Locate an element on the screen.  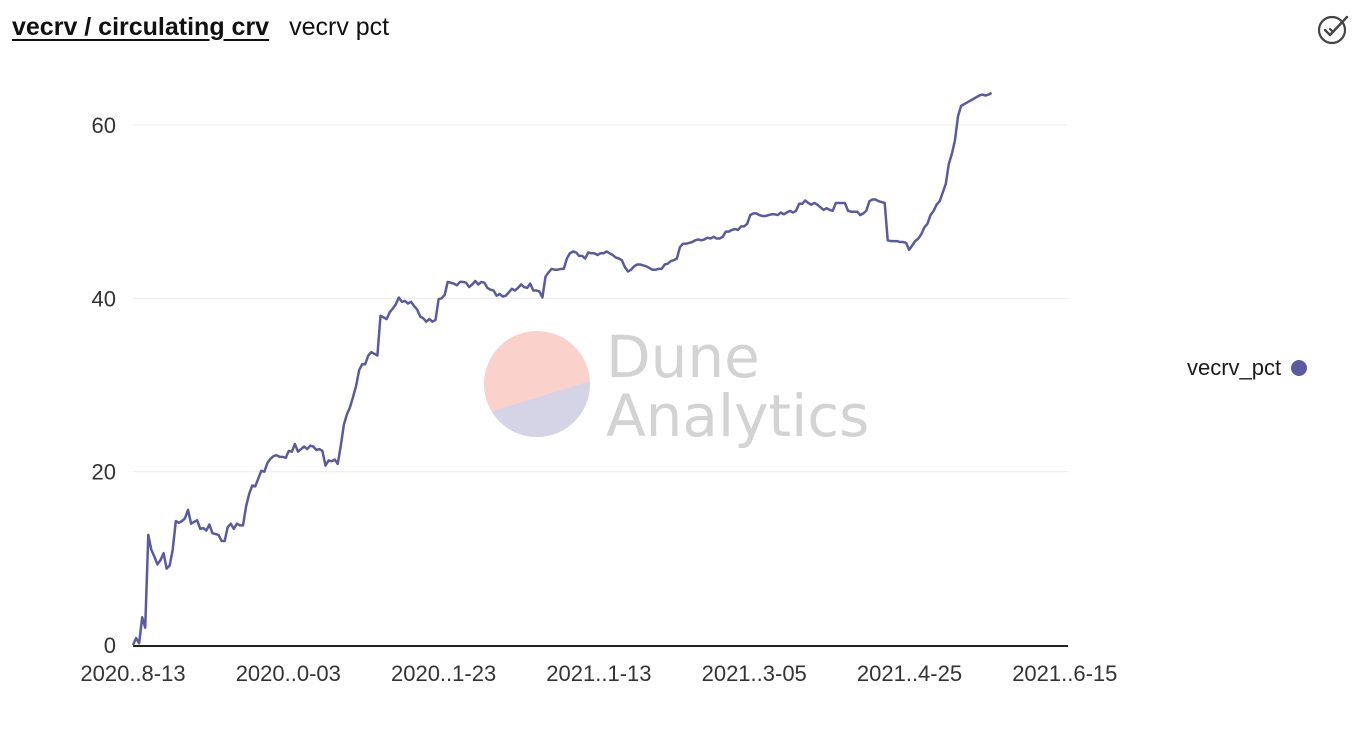
x-tick-label: 2020..8-13 is located at coordinates (132, 673).